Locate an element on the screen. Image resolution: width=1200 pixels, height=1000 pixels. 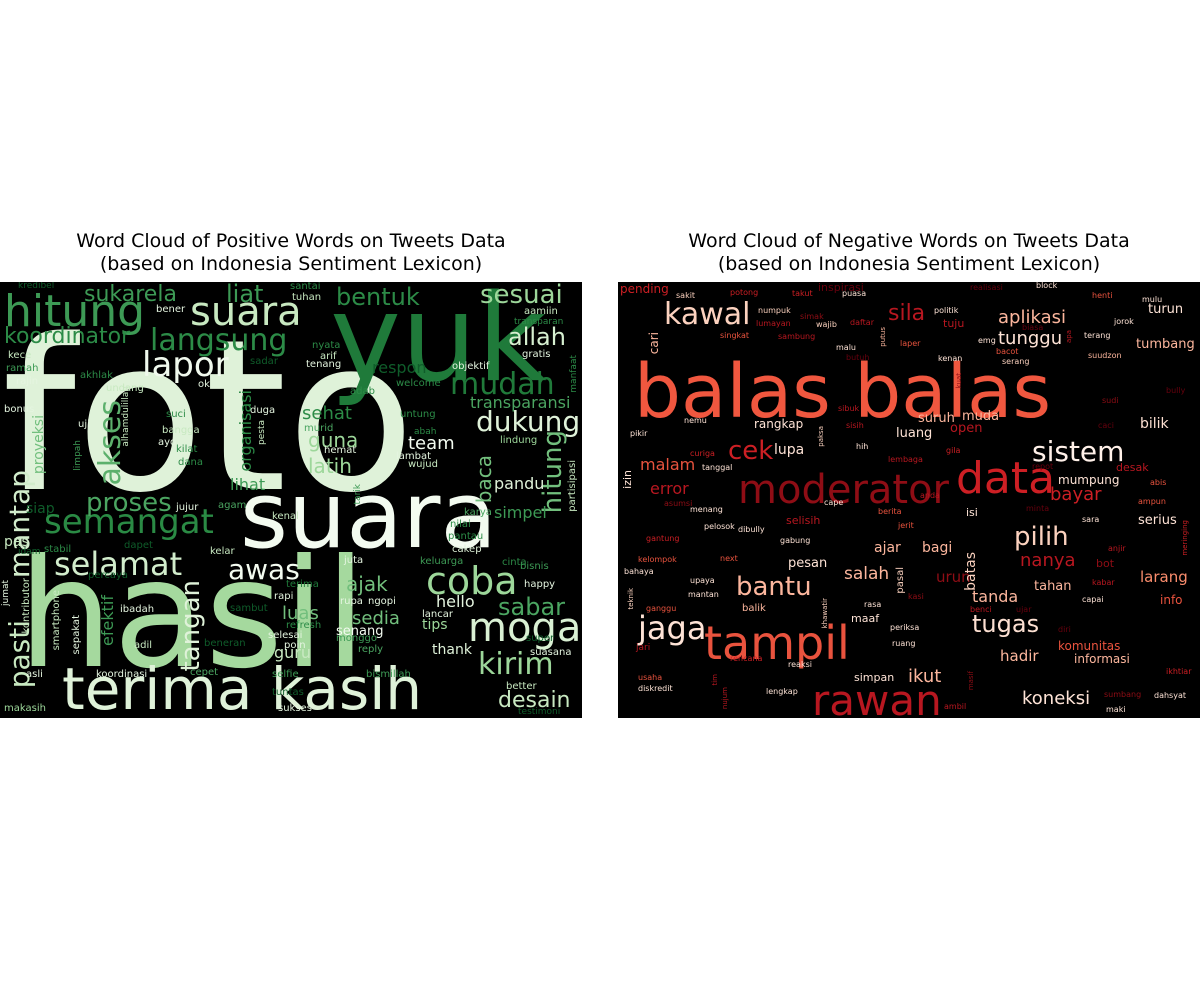
negative-word-gabung: gabung is located at coordinates (795, 540).